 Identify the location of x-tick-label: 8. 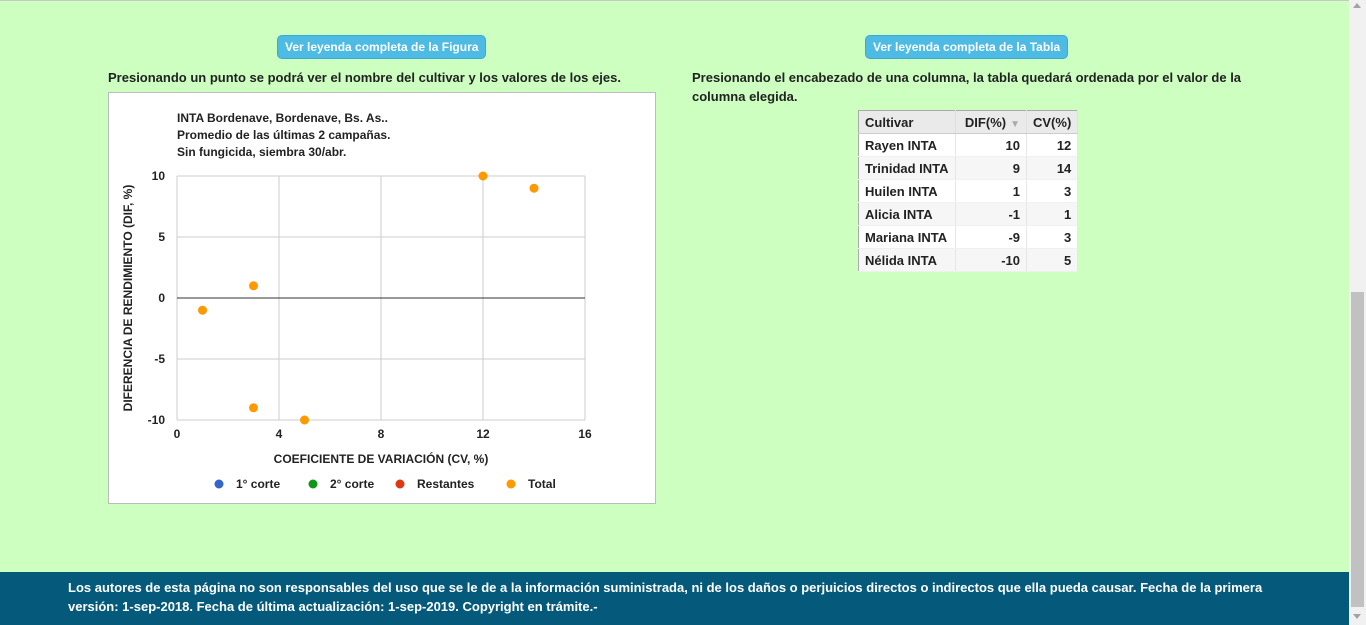
(381, 434).